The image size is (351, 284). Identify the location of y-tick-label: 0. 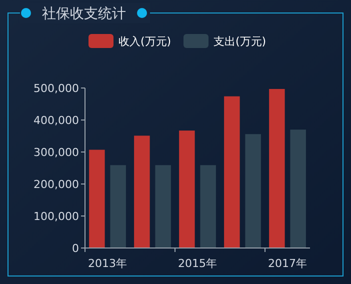
(75, 248).